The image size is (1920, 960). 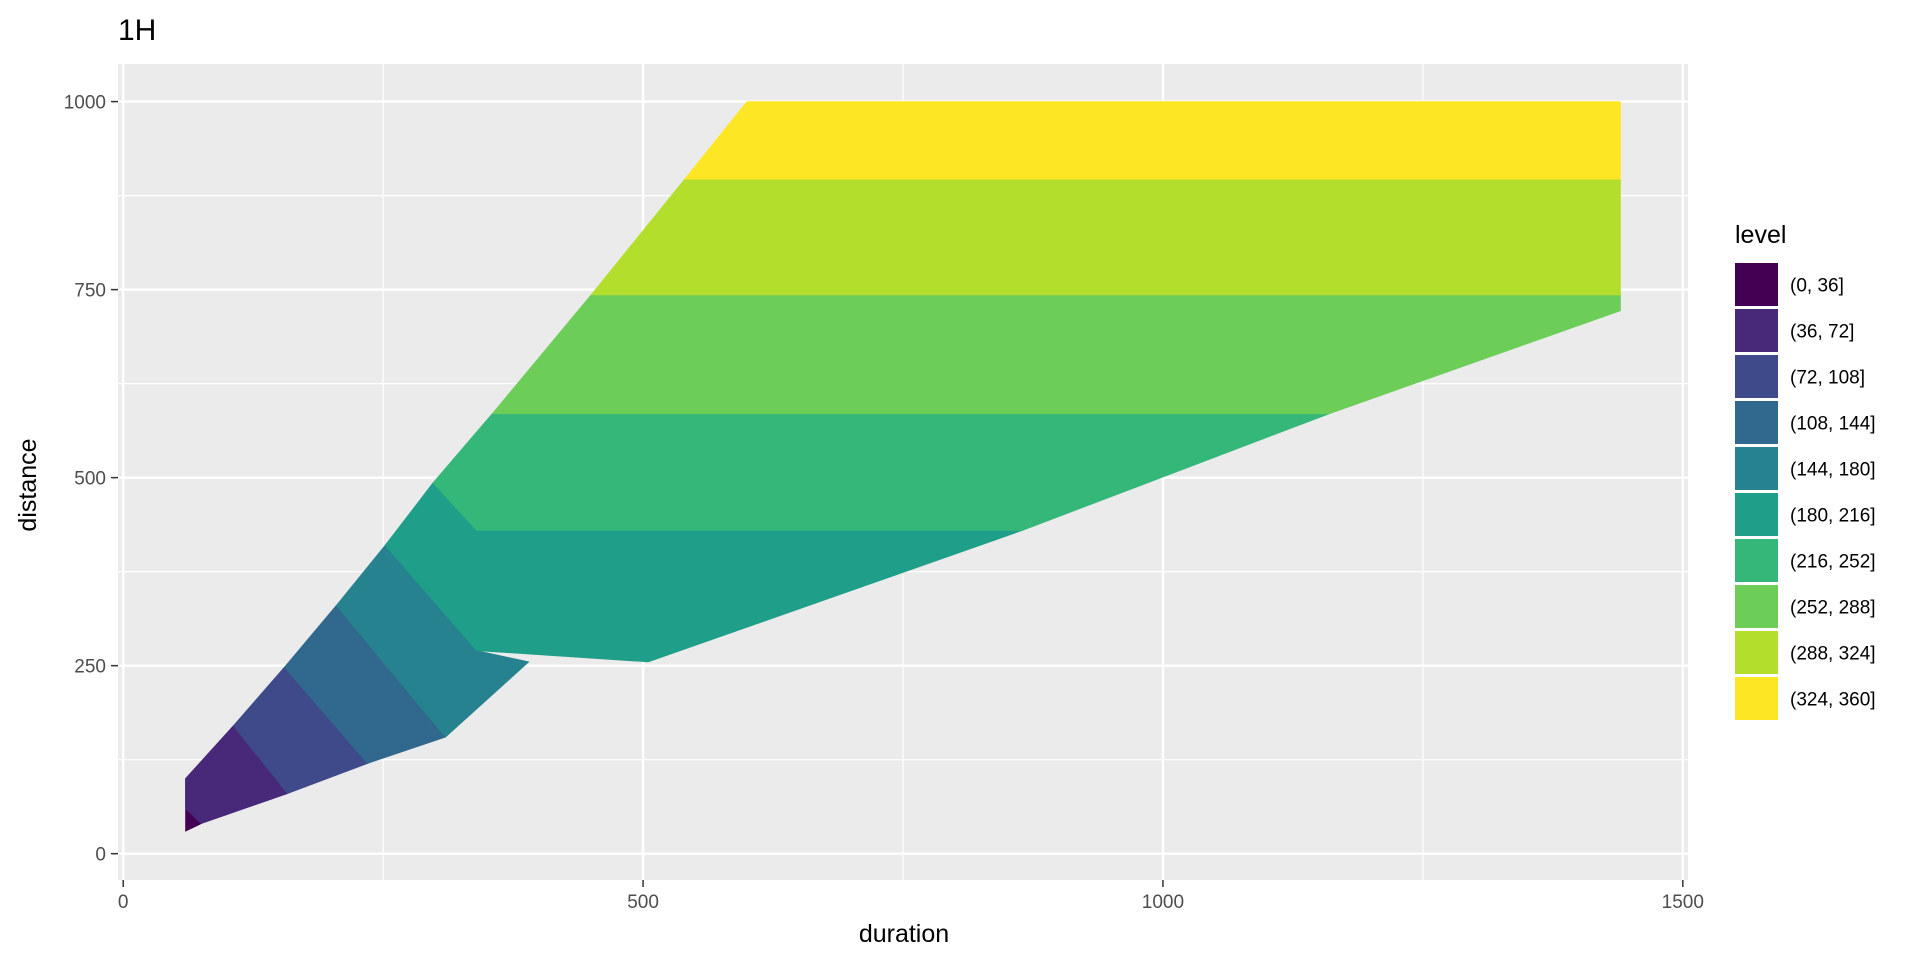 I want to click on chart-title: 1H, so click(x=137, y=30).